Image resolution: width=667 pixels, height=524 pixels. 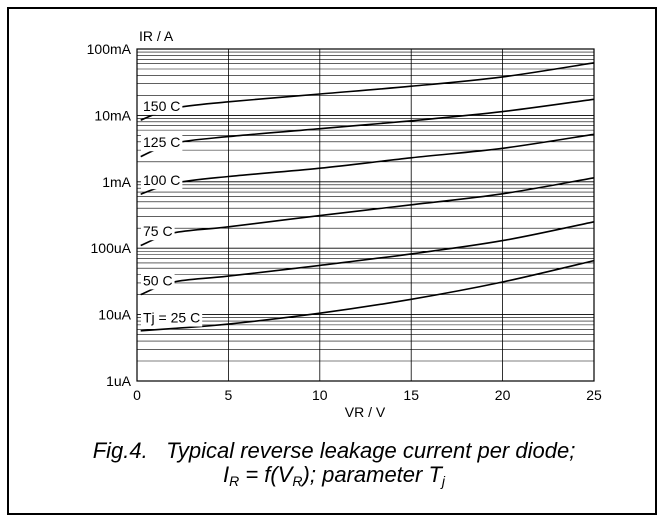 I want to click on formula-end: ); parameter T, so click(x=372, y=474).